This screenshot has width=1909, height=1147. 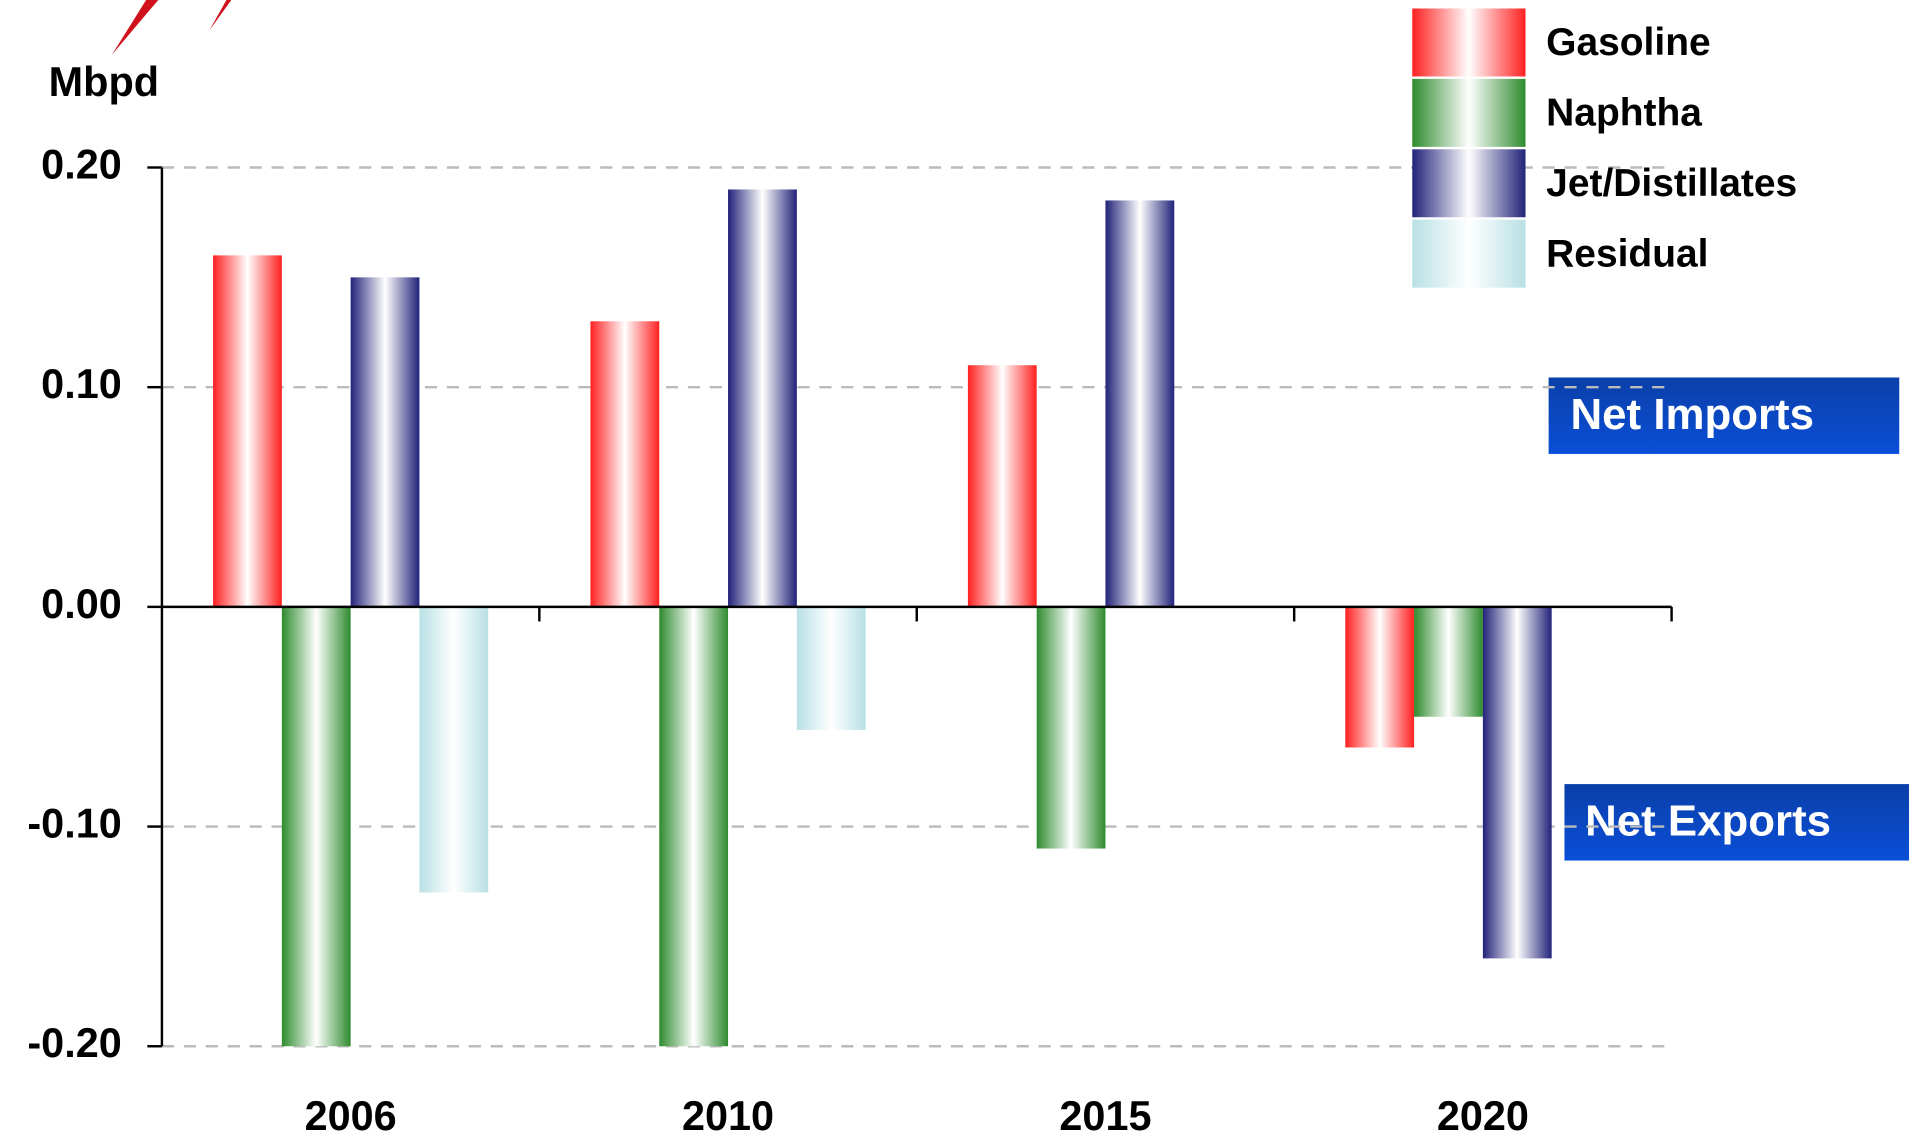 What do you see at coordinates (1628, 42) in the screenshot?
I see `legend-label: Gasoline` at bounding box center [1628, 42].